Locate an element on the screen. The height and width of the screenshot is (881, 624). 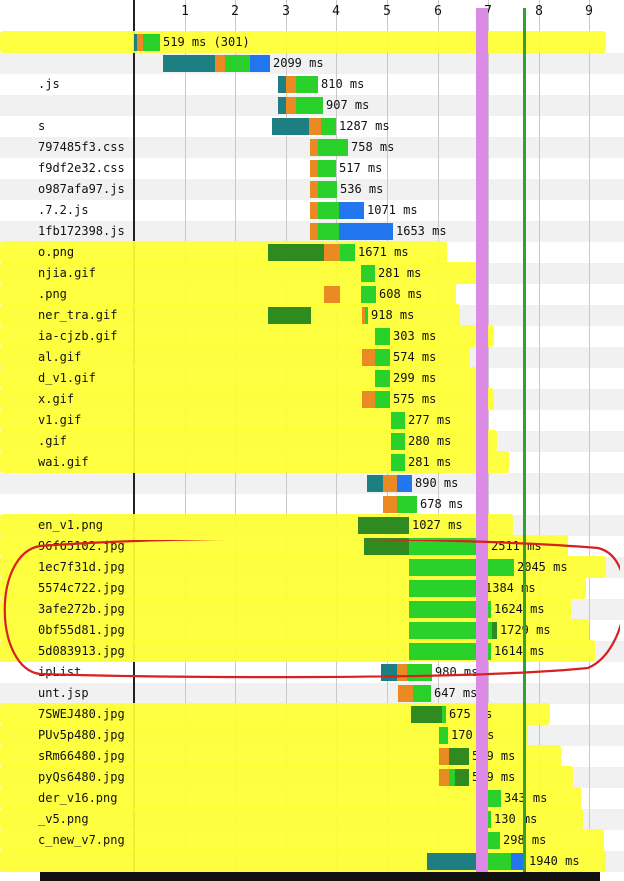
request-name: 7SWEJ480.jpg is located at coordinates (81, 714).